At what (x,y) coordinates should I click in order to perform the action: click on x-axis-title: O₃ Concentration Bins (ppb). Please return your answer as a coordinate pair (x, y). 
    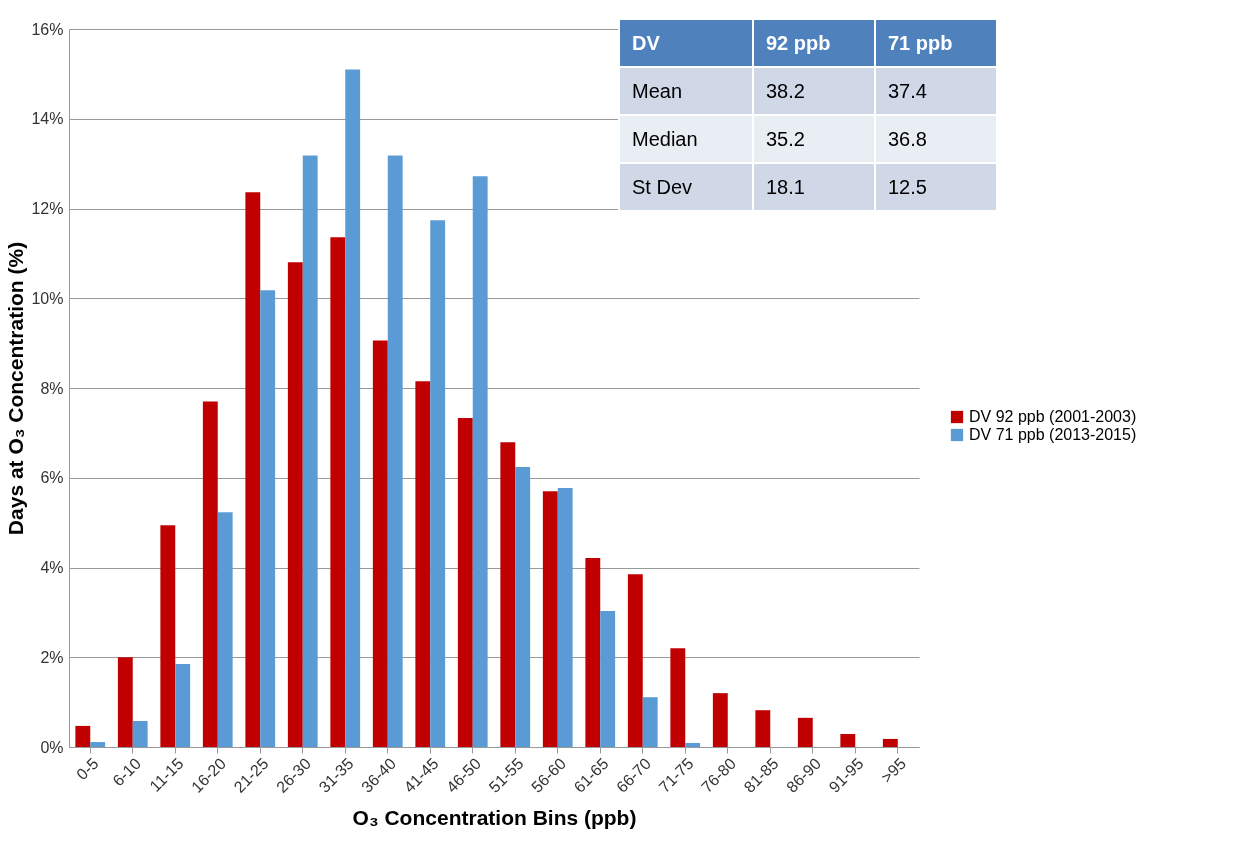
    Looking at the image, I should click on (494, 817).